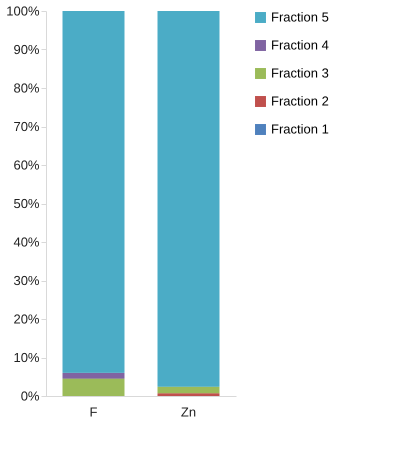  What do you see at coordinates (26, 319) in the screenshot?
I see `y-tick-label: 20%` at bounding box center [26, 319].